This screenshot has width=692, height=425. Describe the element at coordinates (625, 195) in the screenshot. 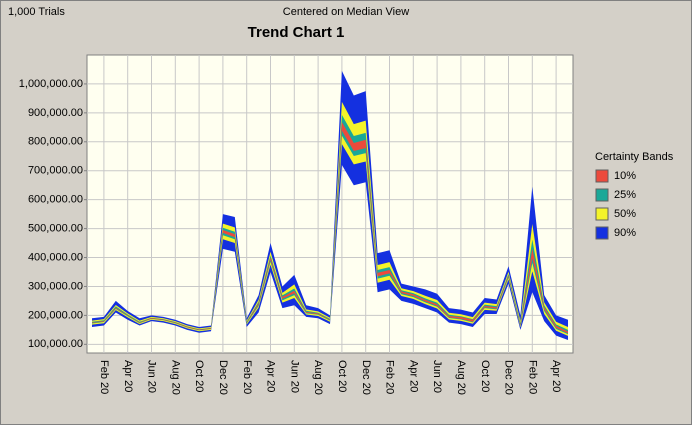

I see `legend-label: 25%` at that location.